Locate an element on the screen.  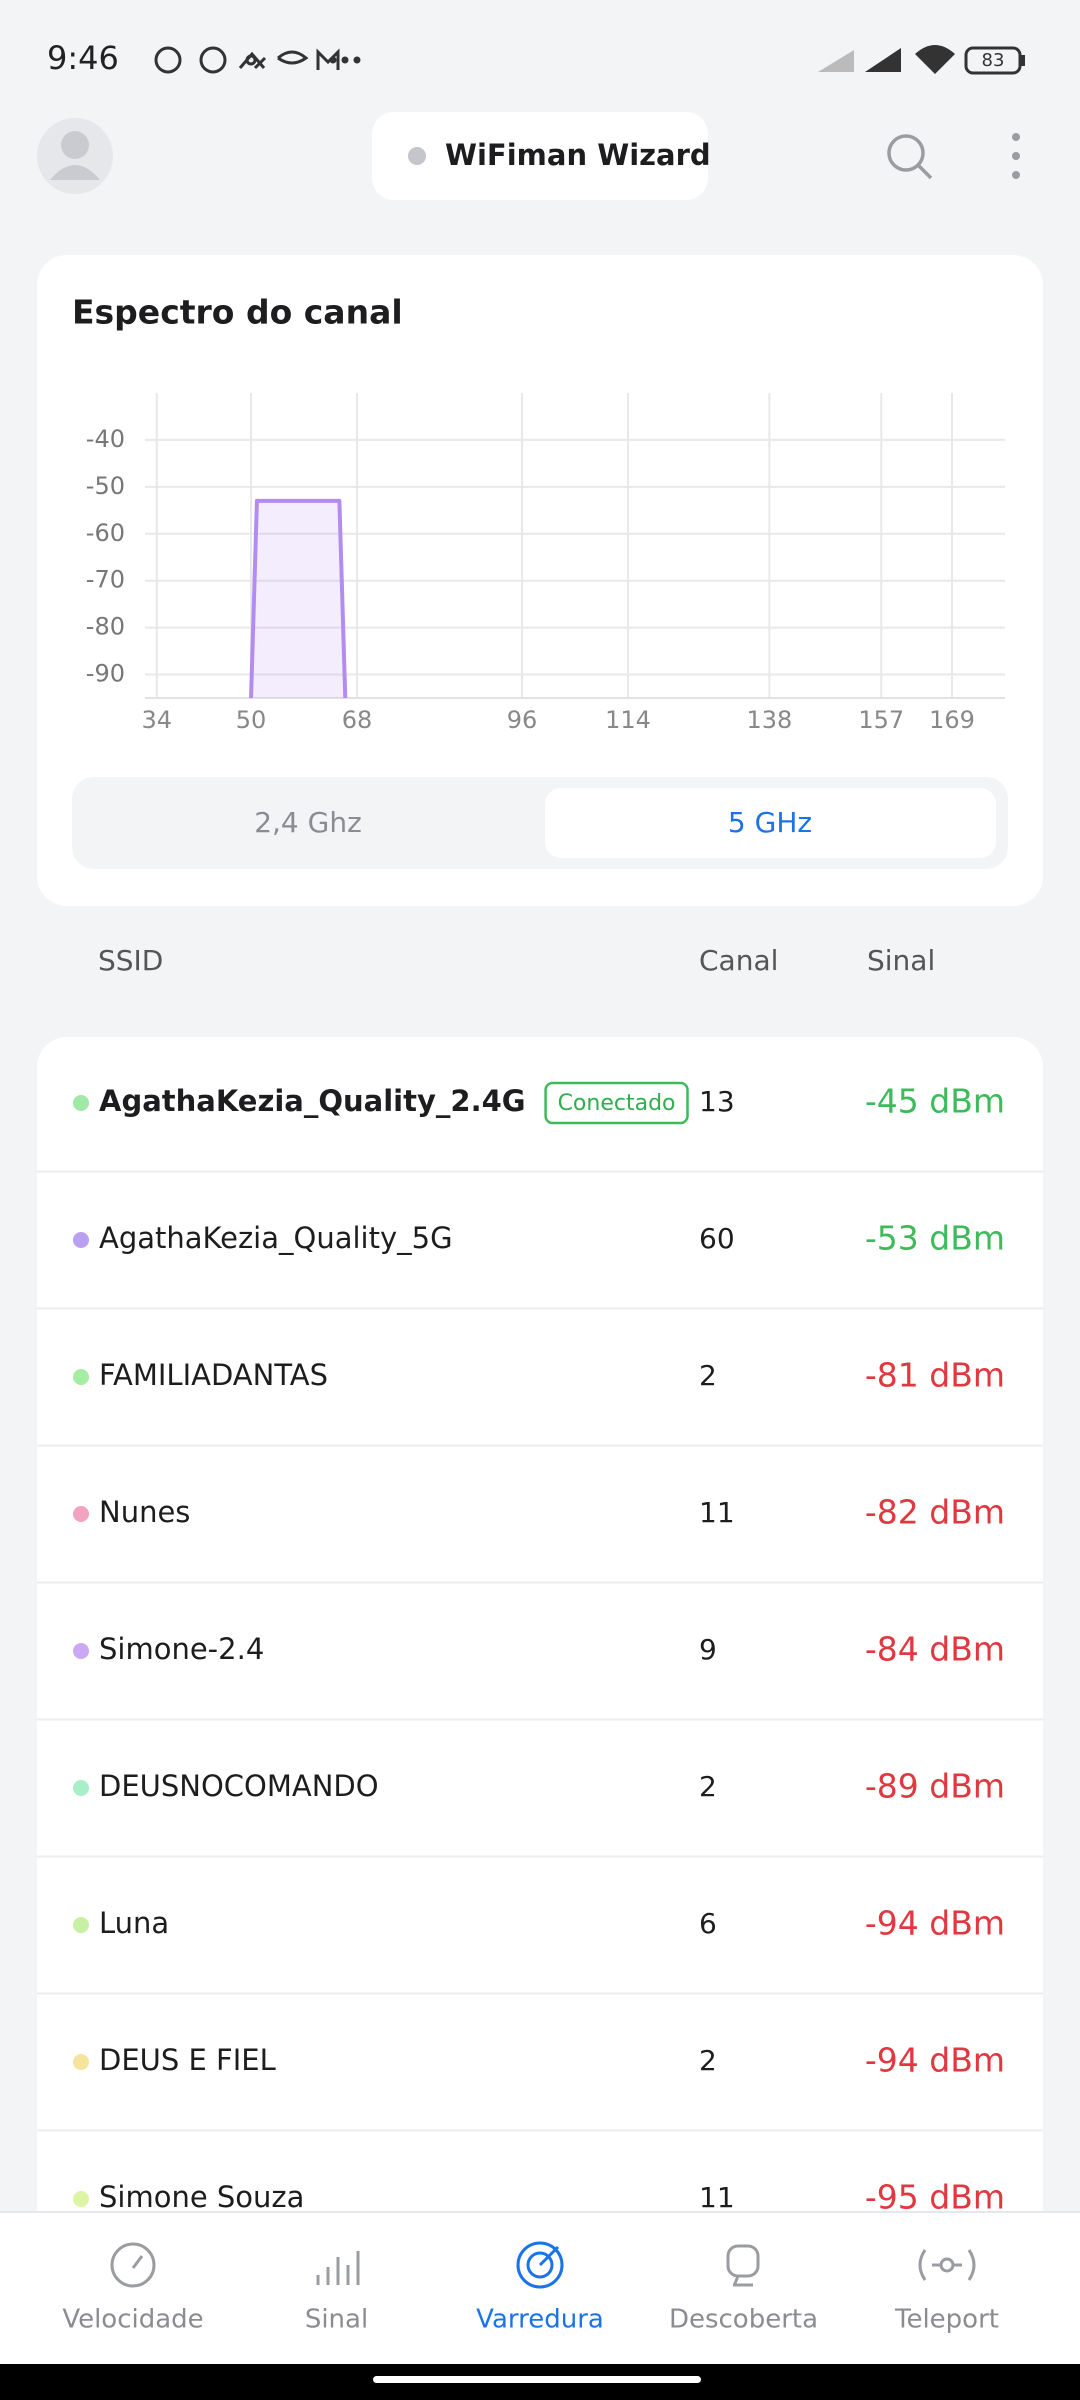
spectrum-area is located at coordinates (298, 599).